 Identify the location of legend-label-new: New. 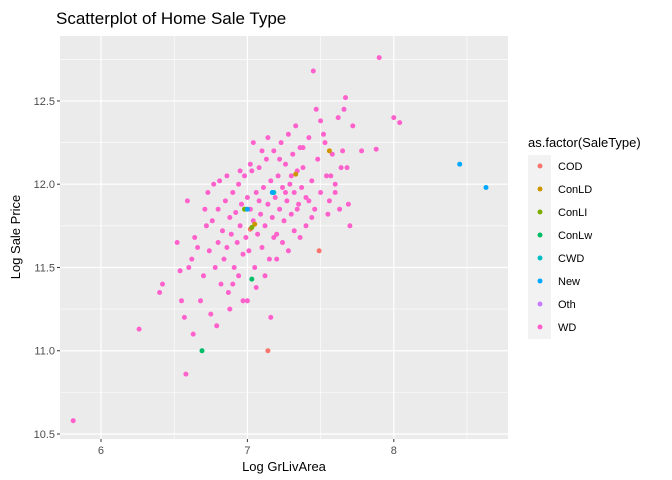
(569, 282).